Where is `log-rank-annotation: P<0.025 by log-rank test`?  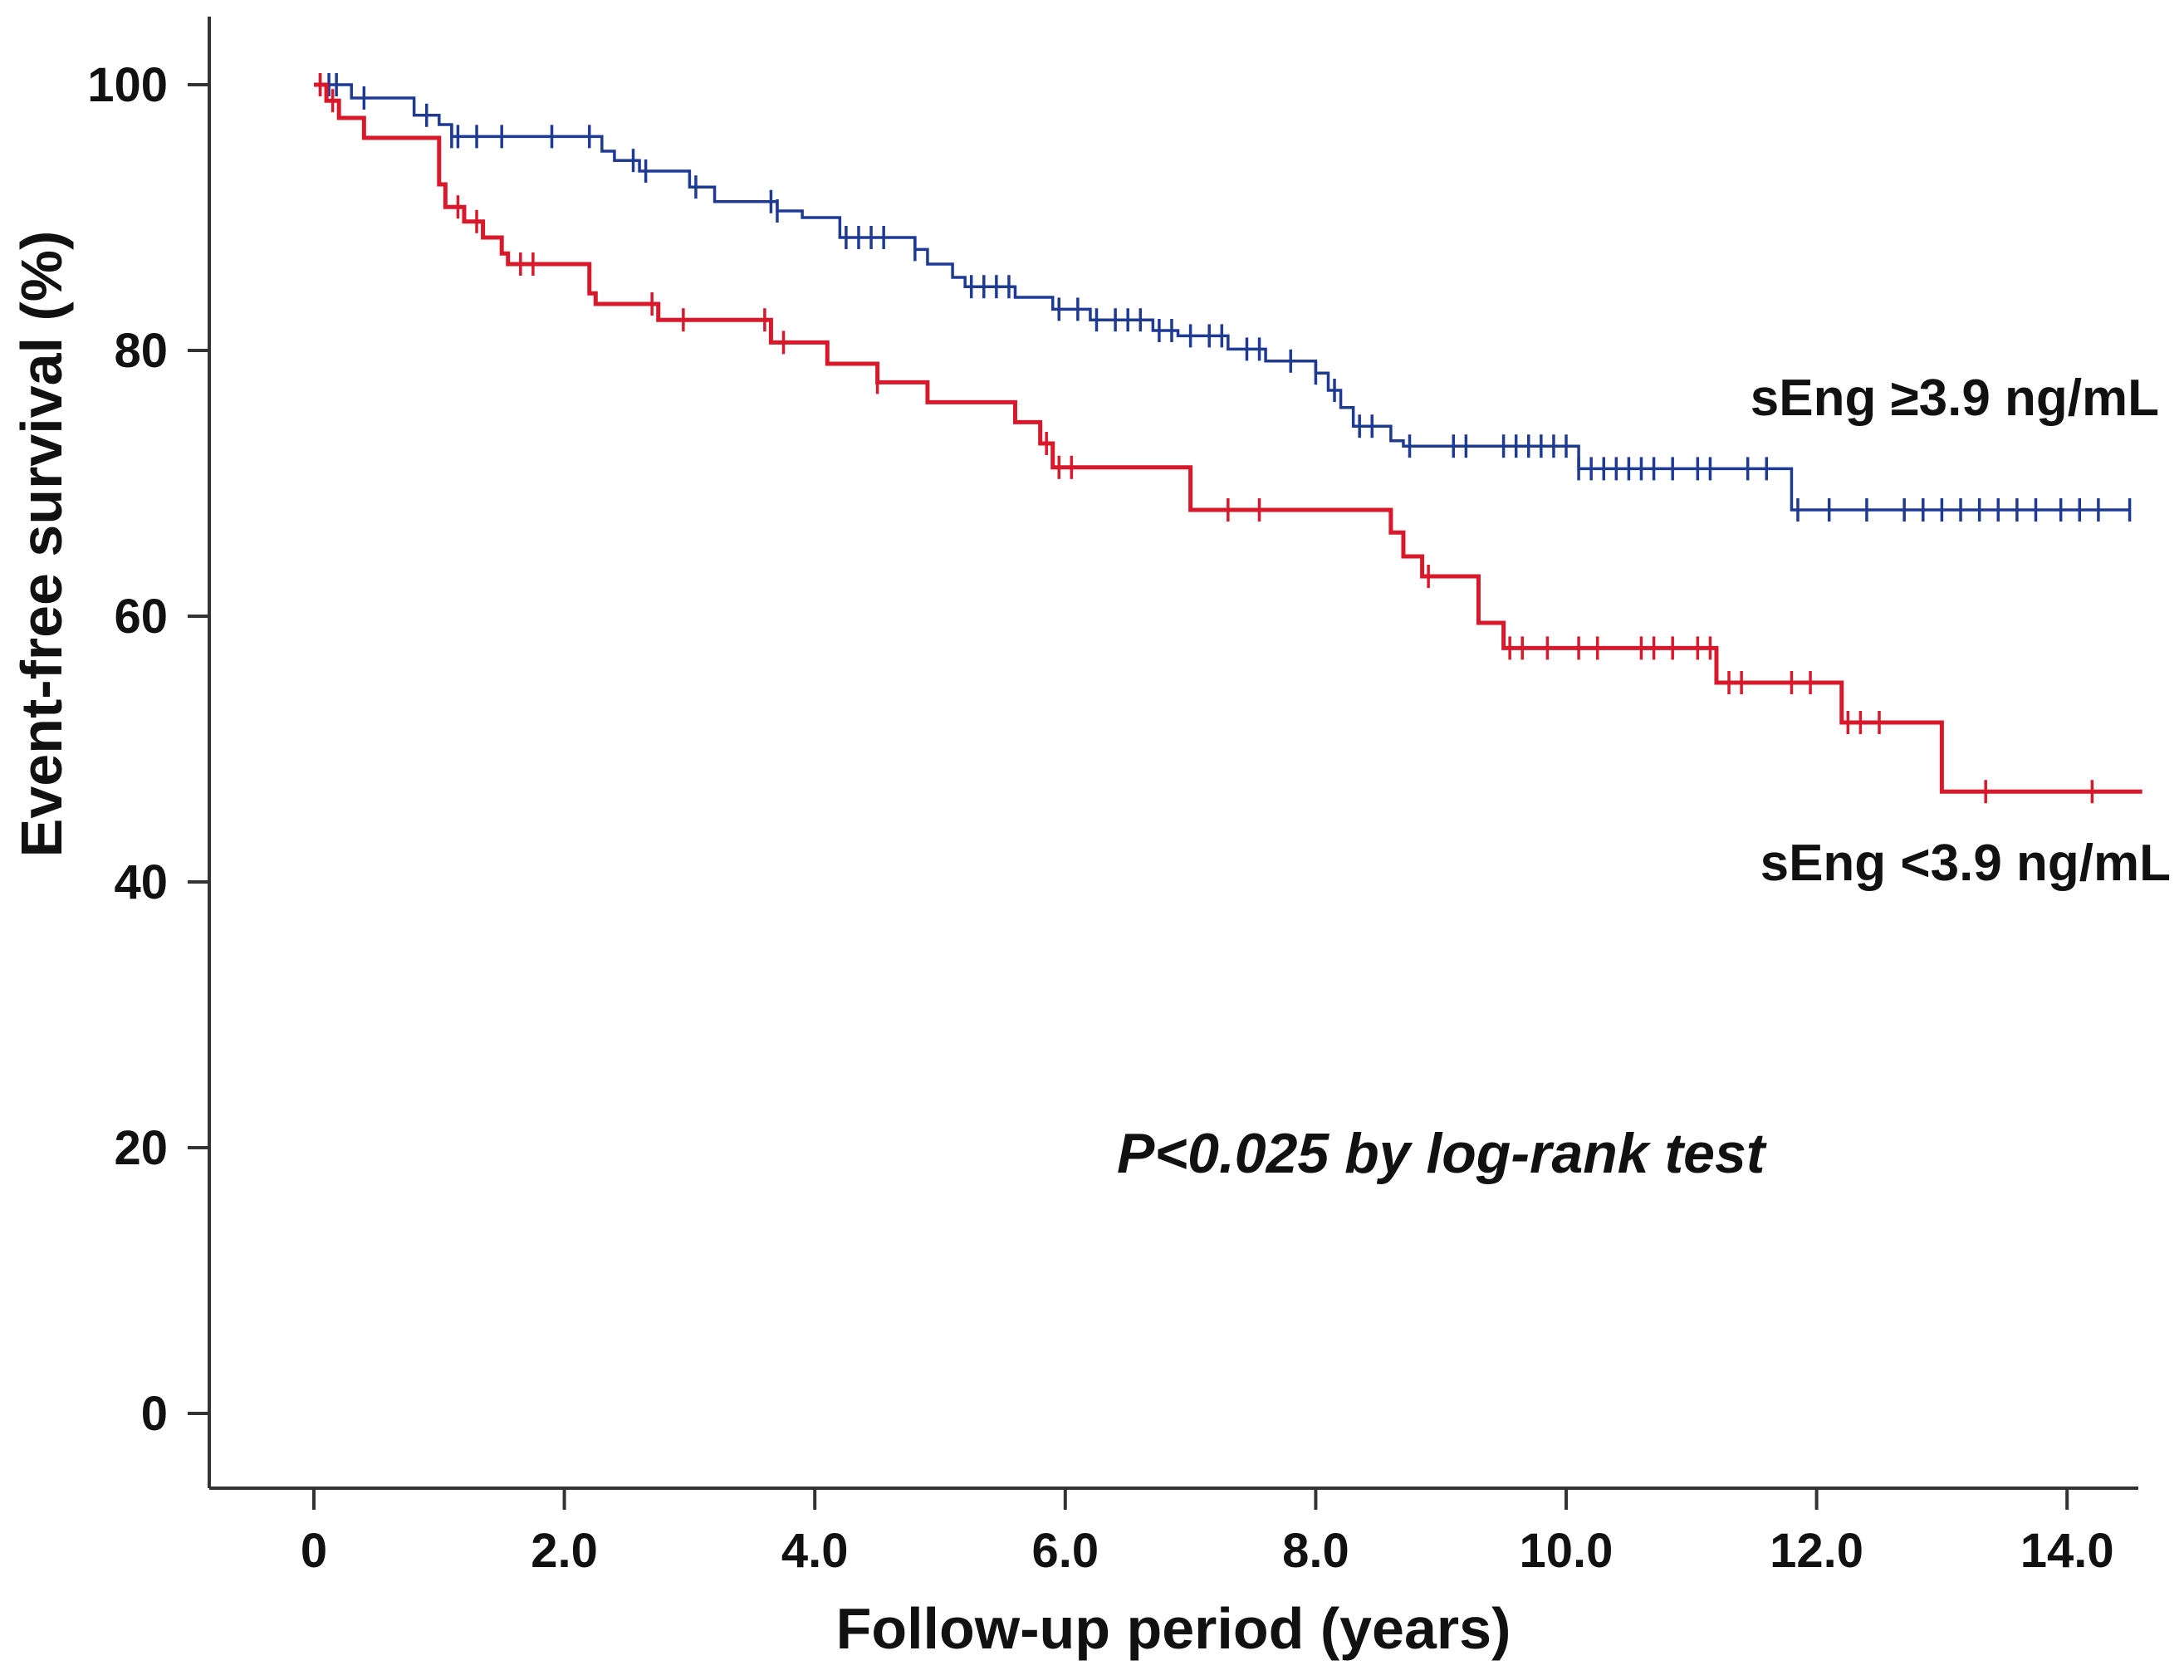
log-rank-annotation: P<0.025 by log-rank test is located at coordinates (1442, 1153).